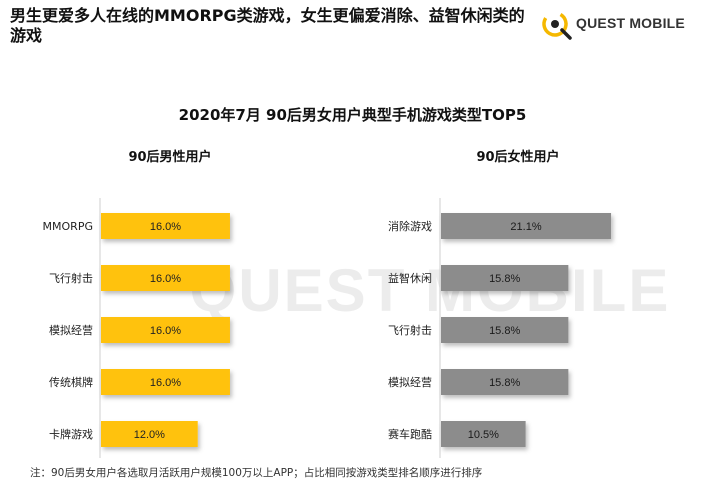 This screenshot has width=705, height=487. I want to click on male-value-label-1: 16.0%, so click(165, 227).